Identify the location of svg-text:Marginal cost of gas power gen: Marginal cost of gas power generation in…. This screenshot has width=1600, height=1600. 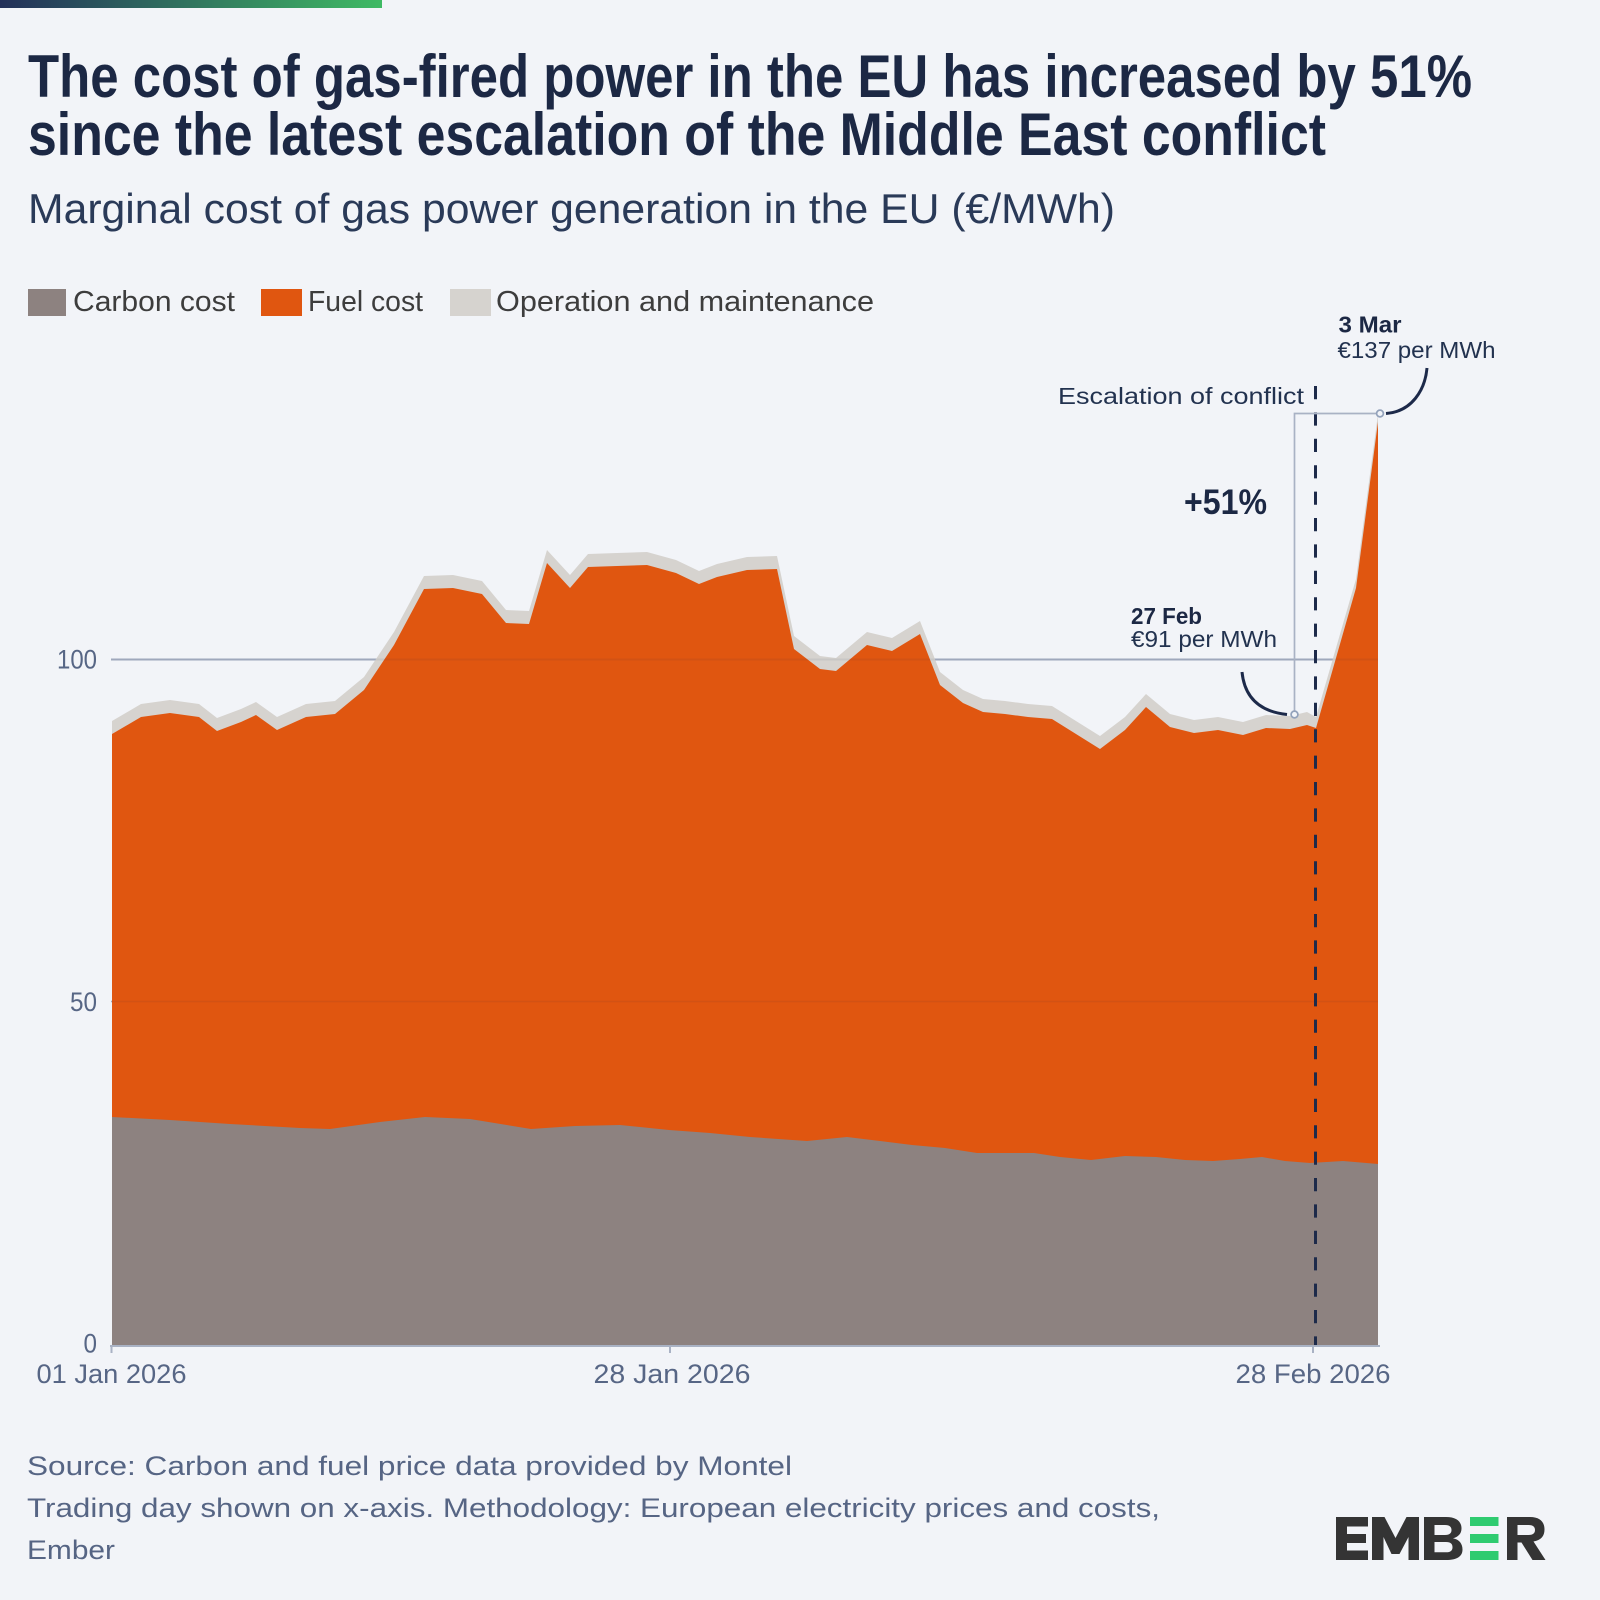
(571, 208).